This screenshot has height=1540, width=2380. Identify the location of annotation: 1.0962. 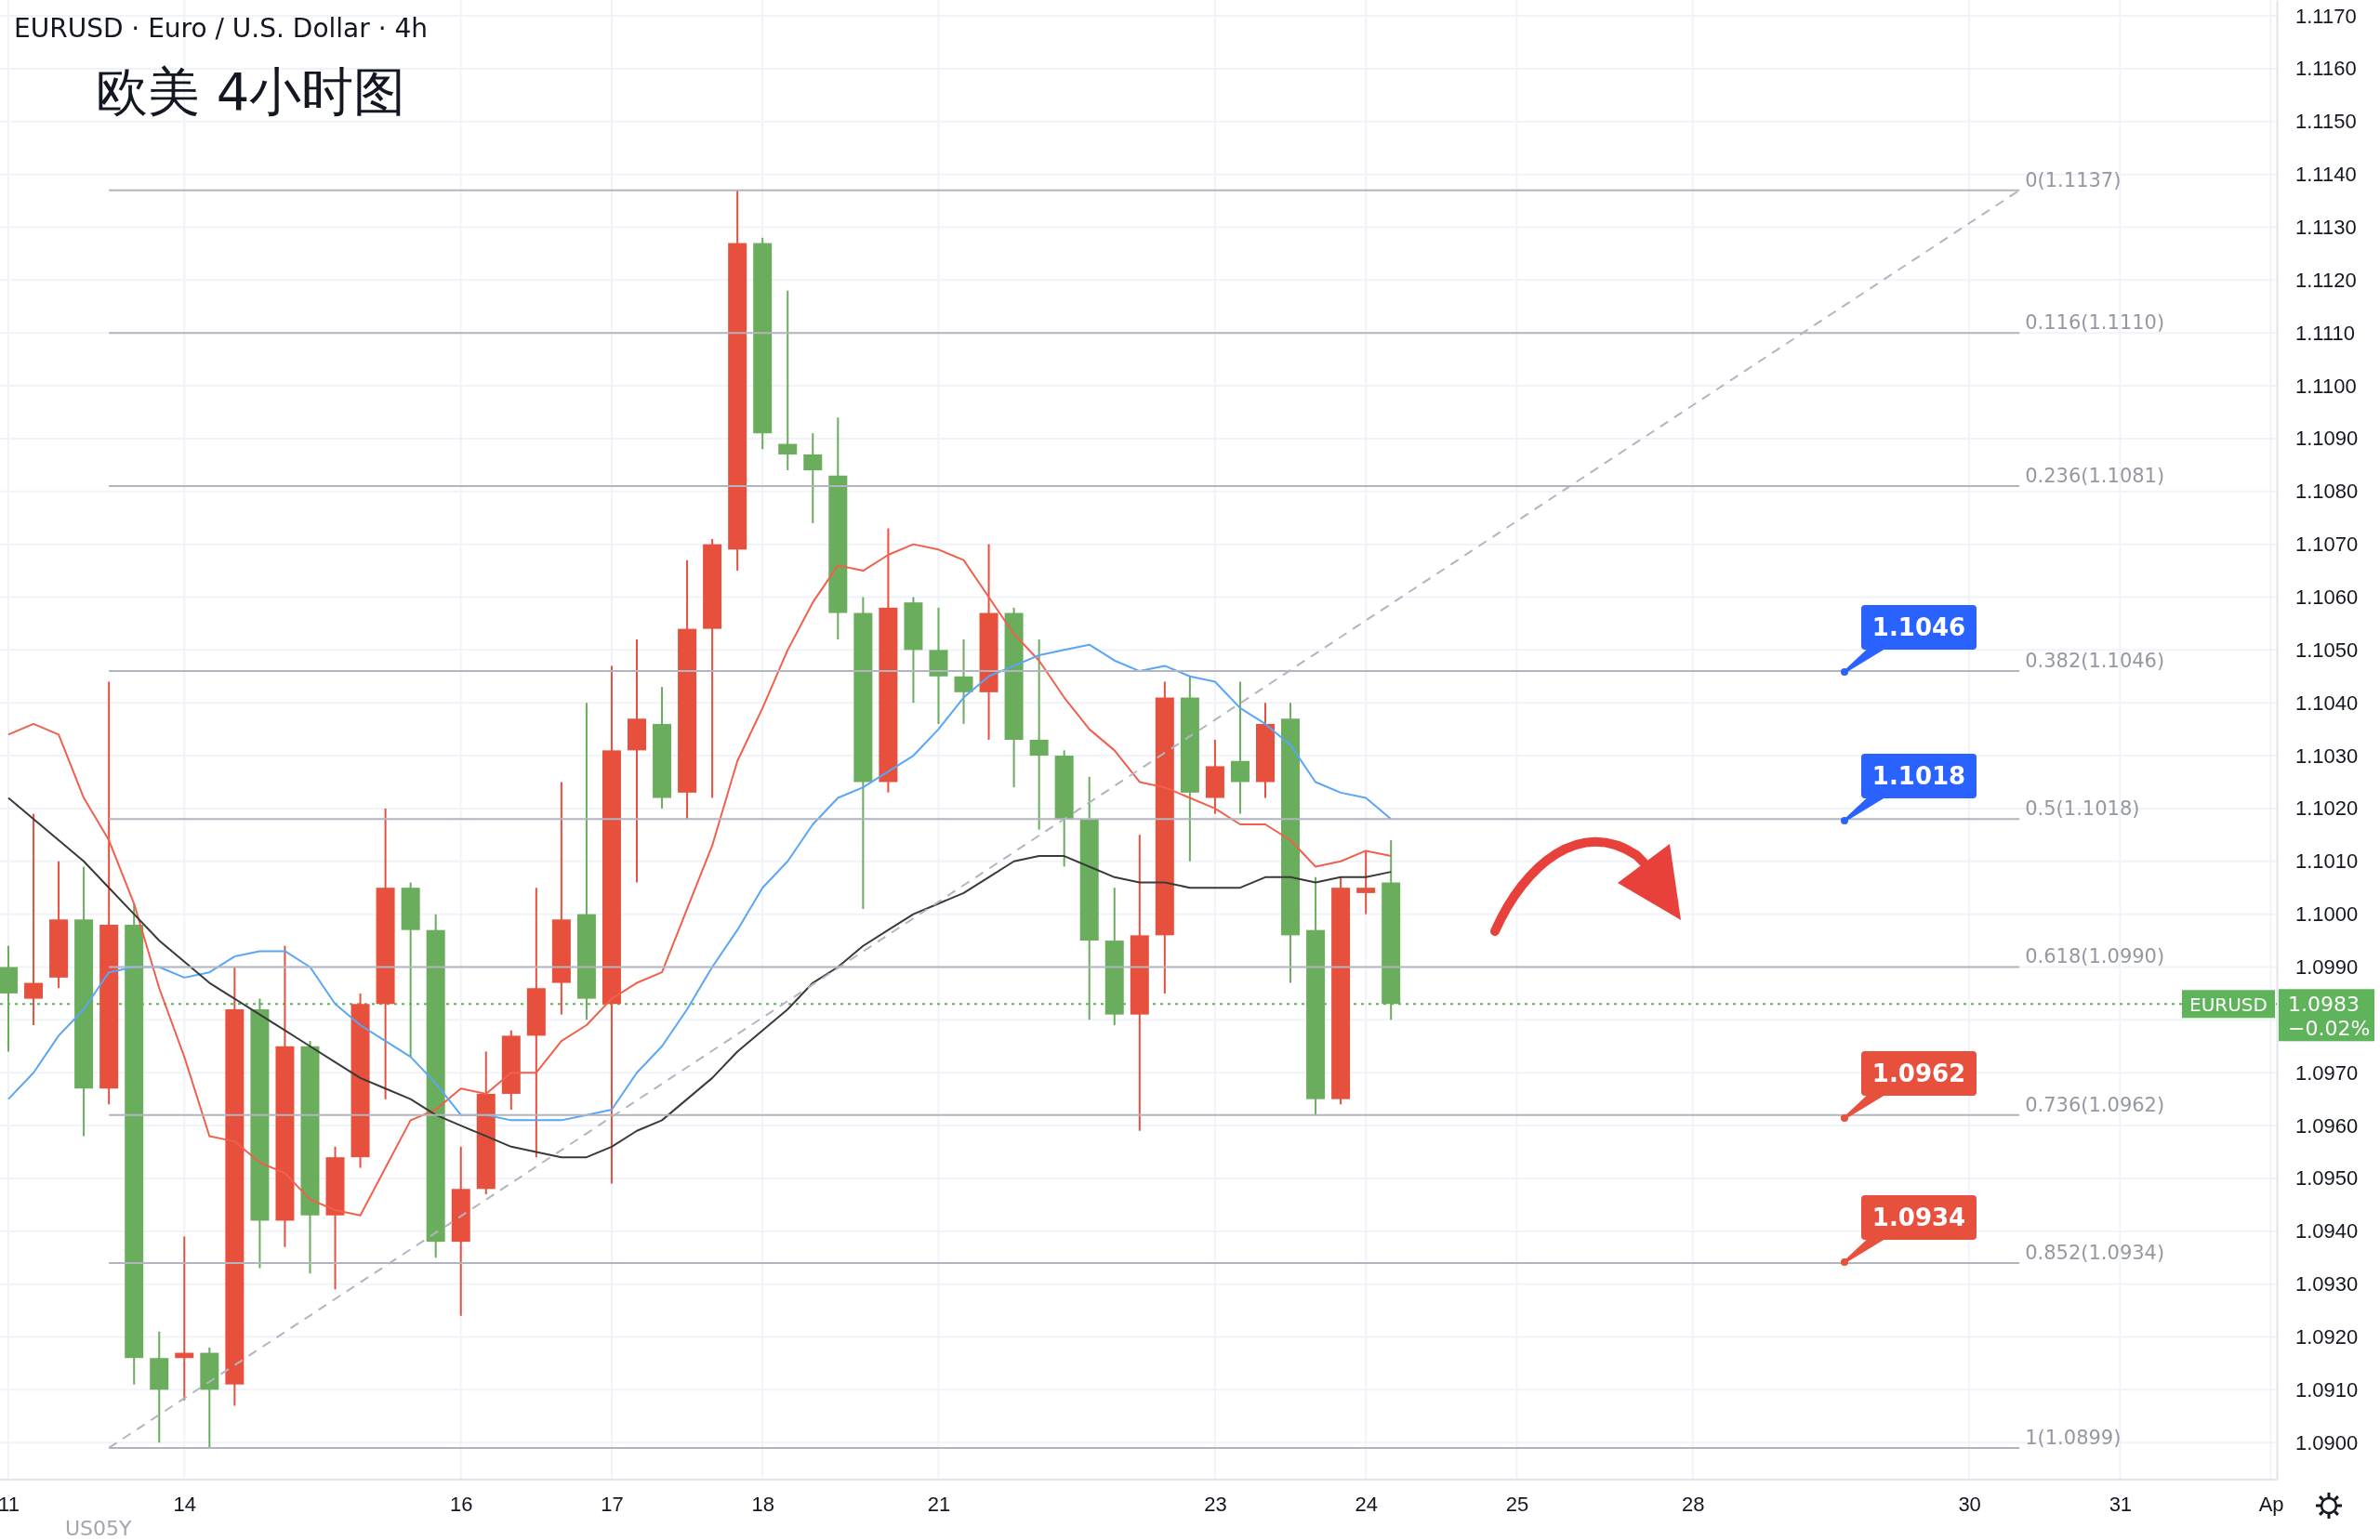
(1918, 1073).